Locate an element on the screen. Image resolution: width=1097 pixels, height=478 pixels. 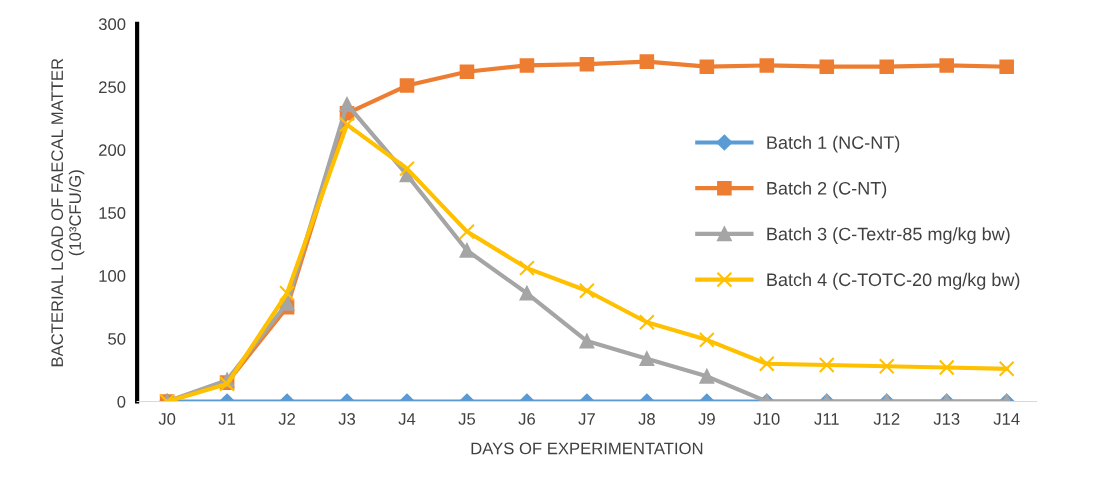
x-tick-label: J11 is located at coordinates (826, 419).